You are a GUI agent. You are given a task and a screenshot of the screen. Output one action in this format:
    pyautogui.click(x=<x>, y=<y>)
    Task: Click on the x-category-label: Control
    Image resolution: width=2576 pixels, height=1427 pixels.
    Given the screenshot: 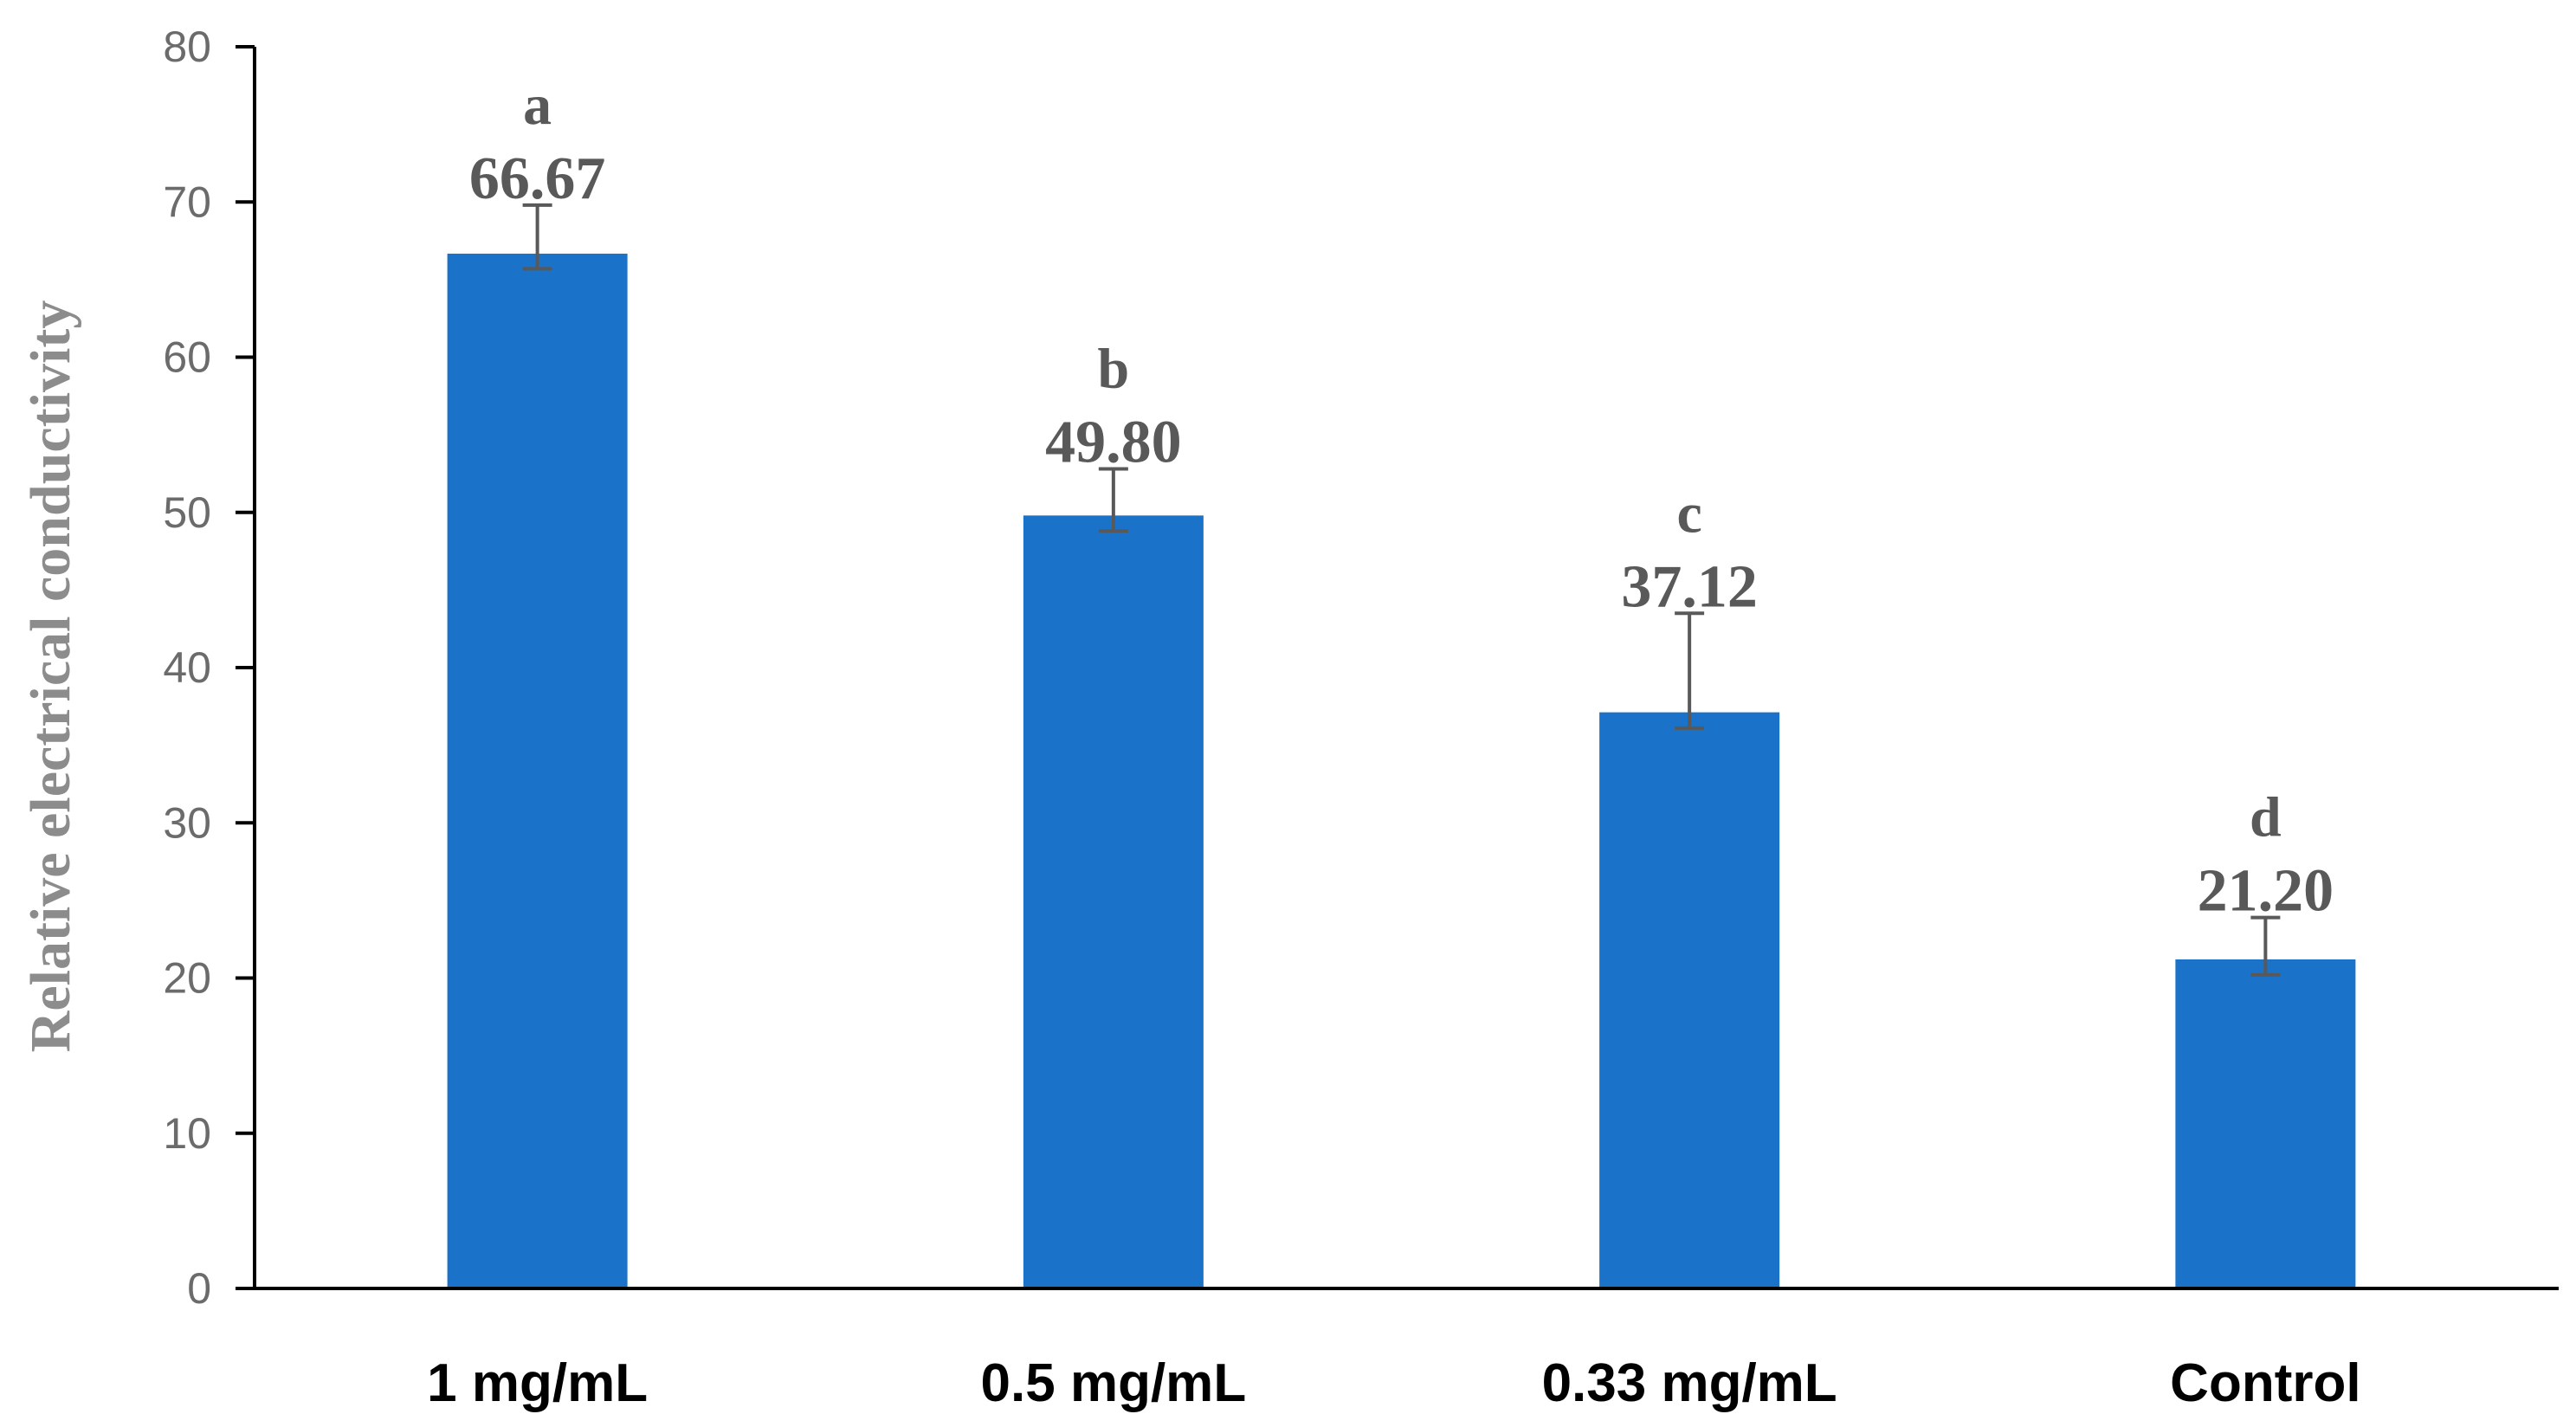 What is the action you would take?
    pyautogui.click(x=2265, y=1383)
    